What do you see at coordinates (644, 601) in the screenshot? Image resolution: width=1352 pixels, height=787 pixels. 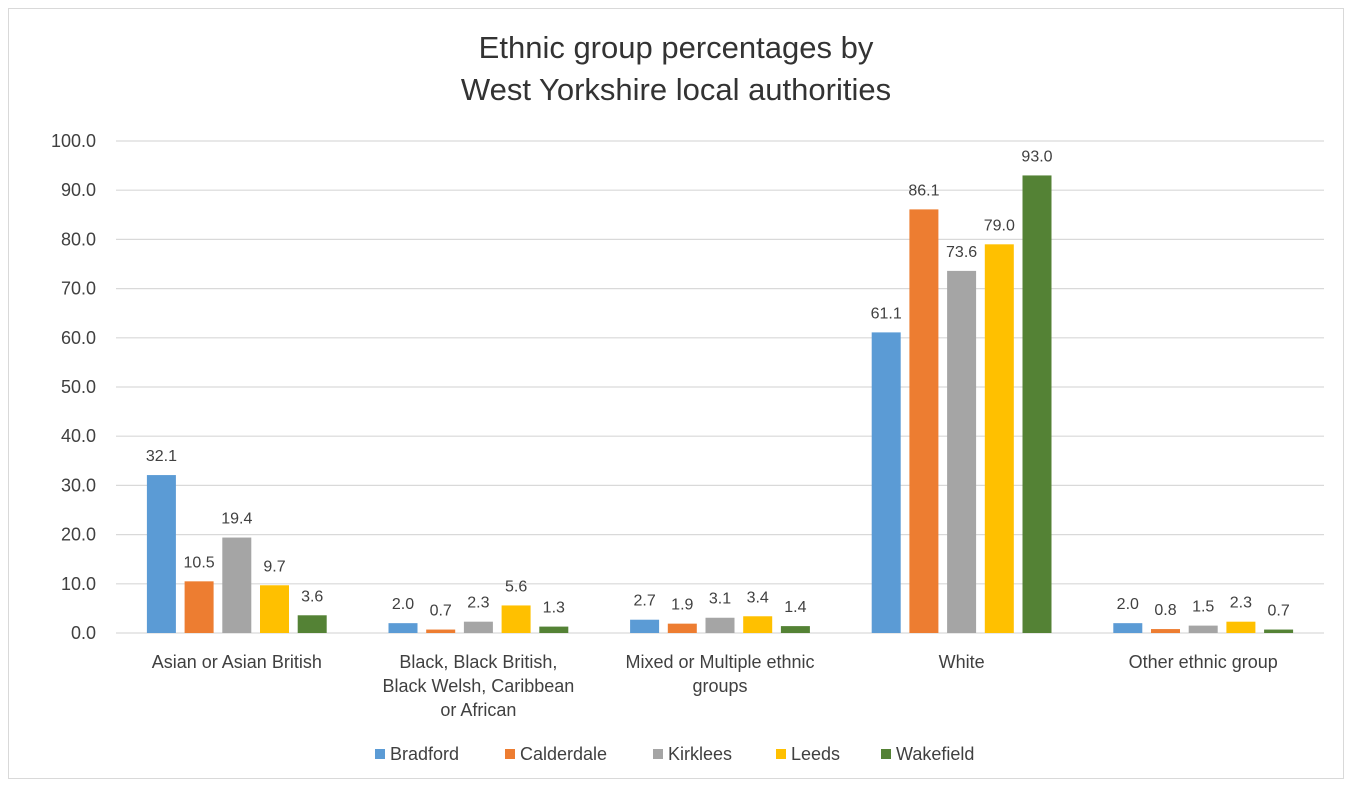 I see `data-label: 2.7` at bounding box center [644, 601].